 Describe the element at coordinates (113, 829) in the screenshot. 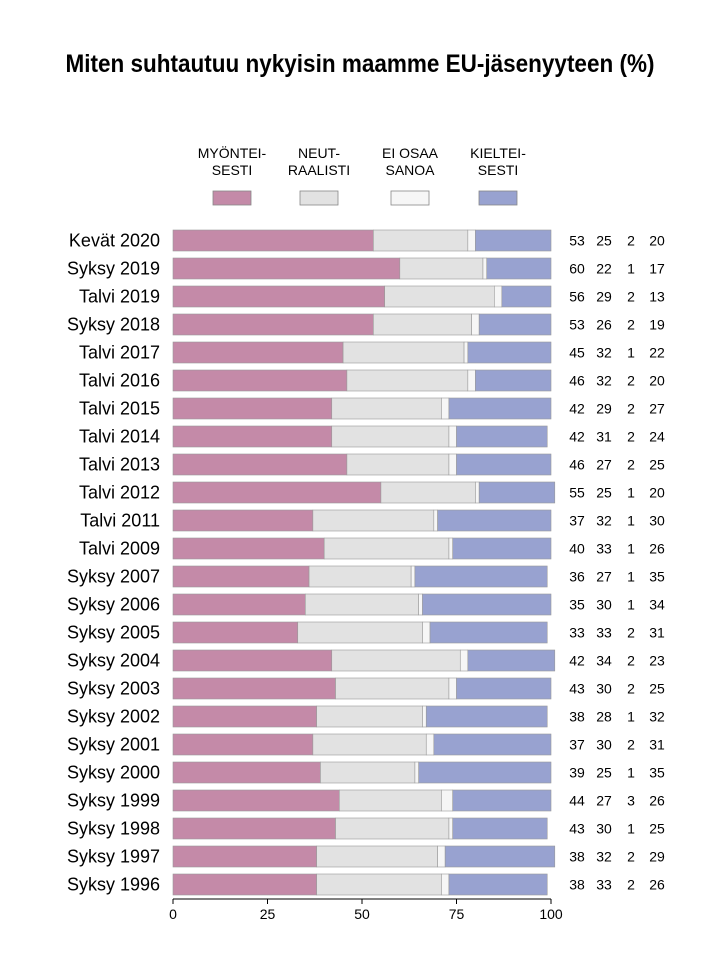

I see `category-label: Syksy 1998` at that location.